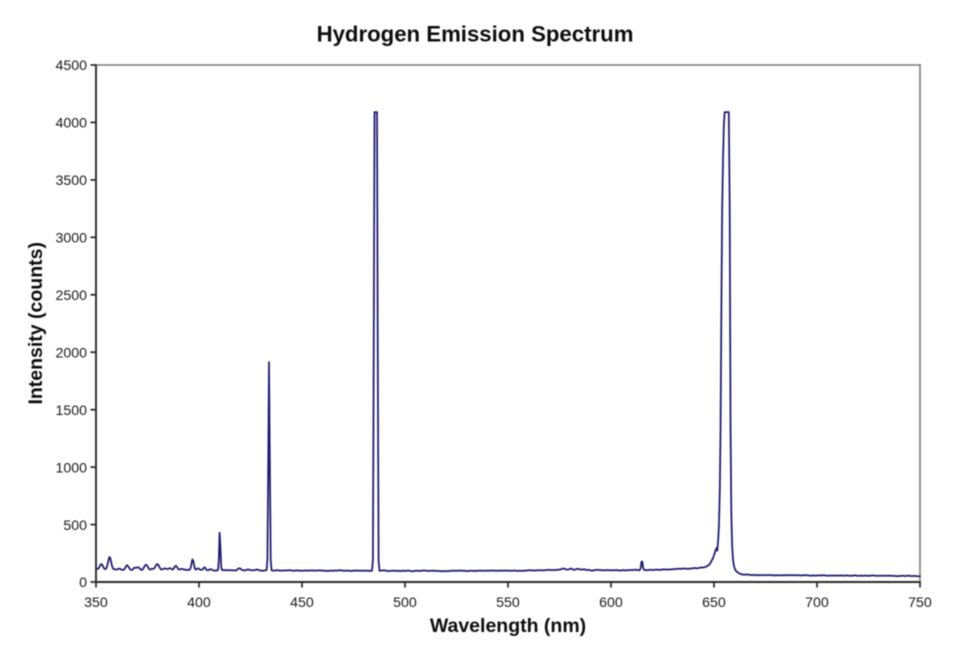 Image resolution: width=977 pixels, height=652 pixels. Describe the element at coordinates (71, 411) in the screenshot. I see `svg-text: 1500` at that location.